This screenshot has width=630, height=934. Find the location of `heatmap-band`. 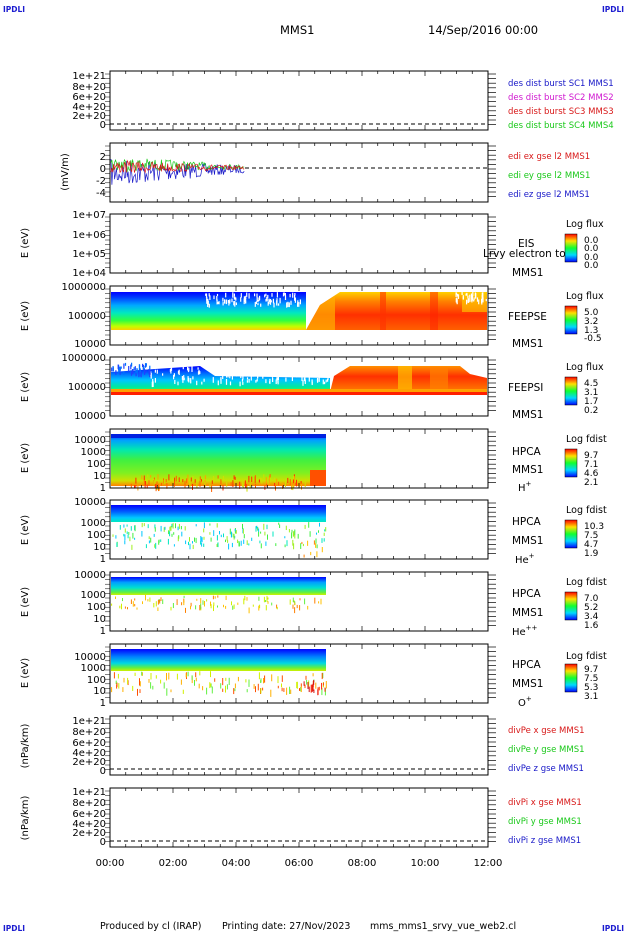

heatmap-band is located at coordinates (299, 393).